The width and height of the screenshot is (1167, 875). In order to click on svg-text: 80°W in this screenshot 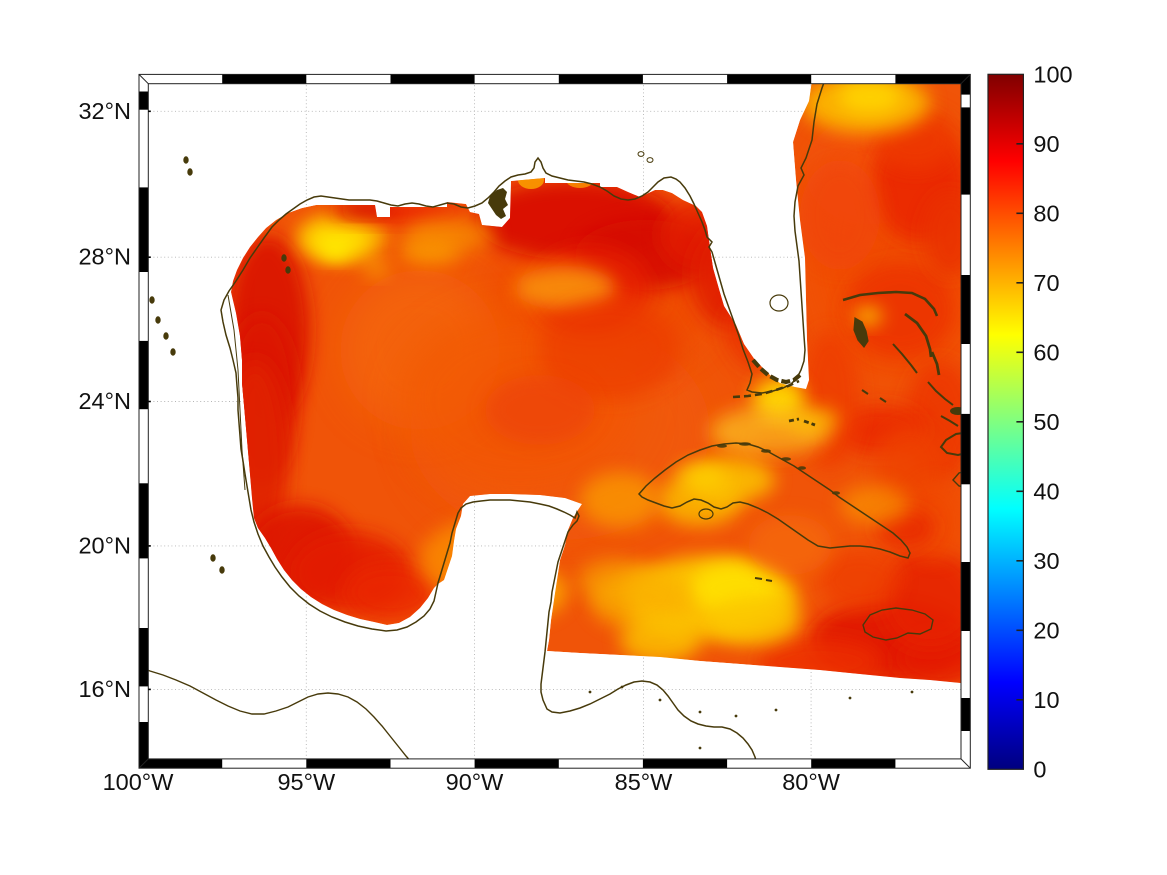, I will do `click(811, 782)`.